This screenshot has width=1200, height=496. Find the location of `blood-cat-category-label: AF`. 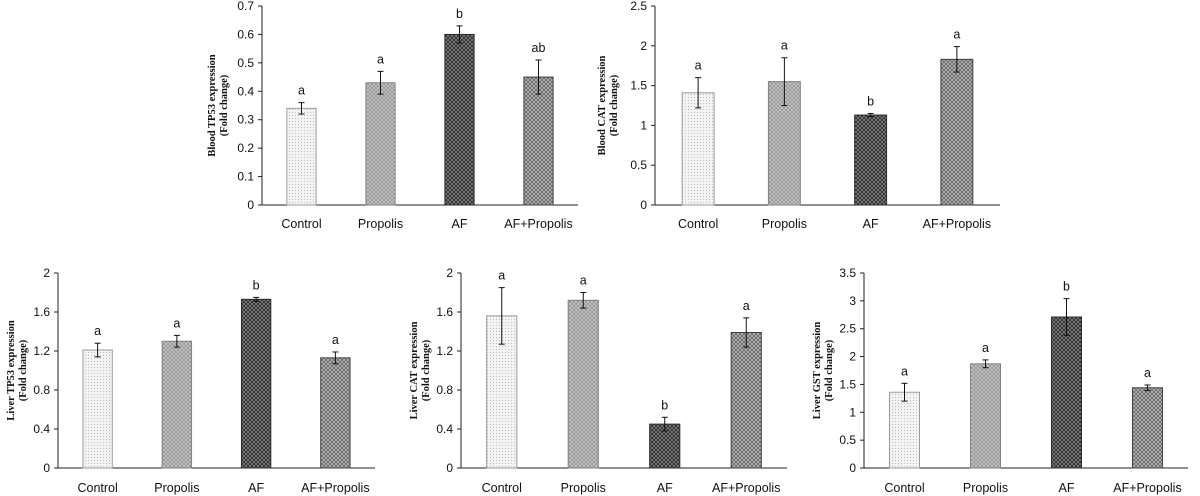

blood-cat-category-label: AF is located at coordinates (871, 224).